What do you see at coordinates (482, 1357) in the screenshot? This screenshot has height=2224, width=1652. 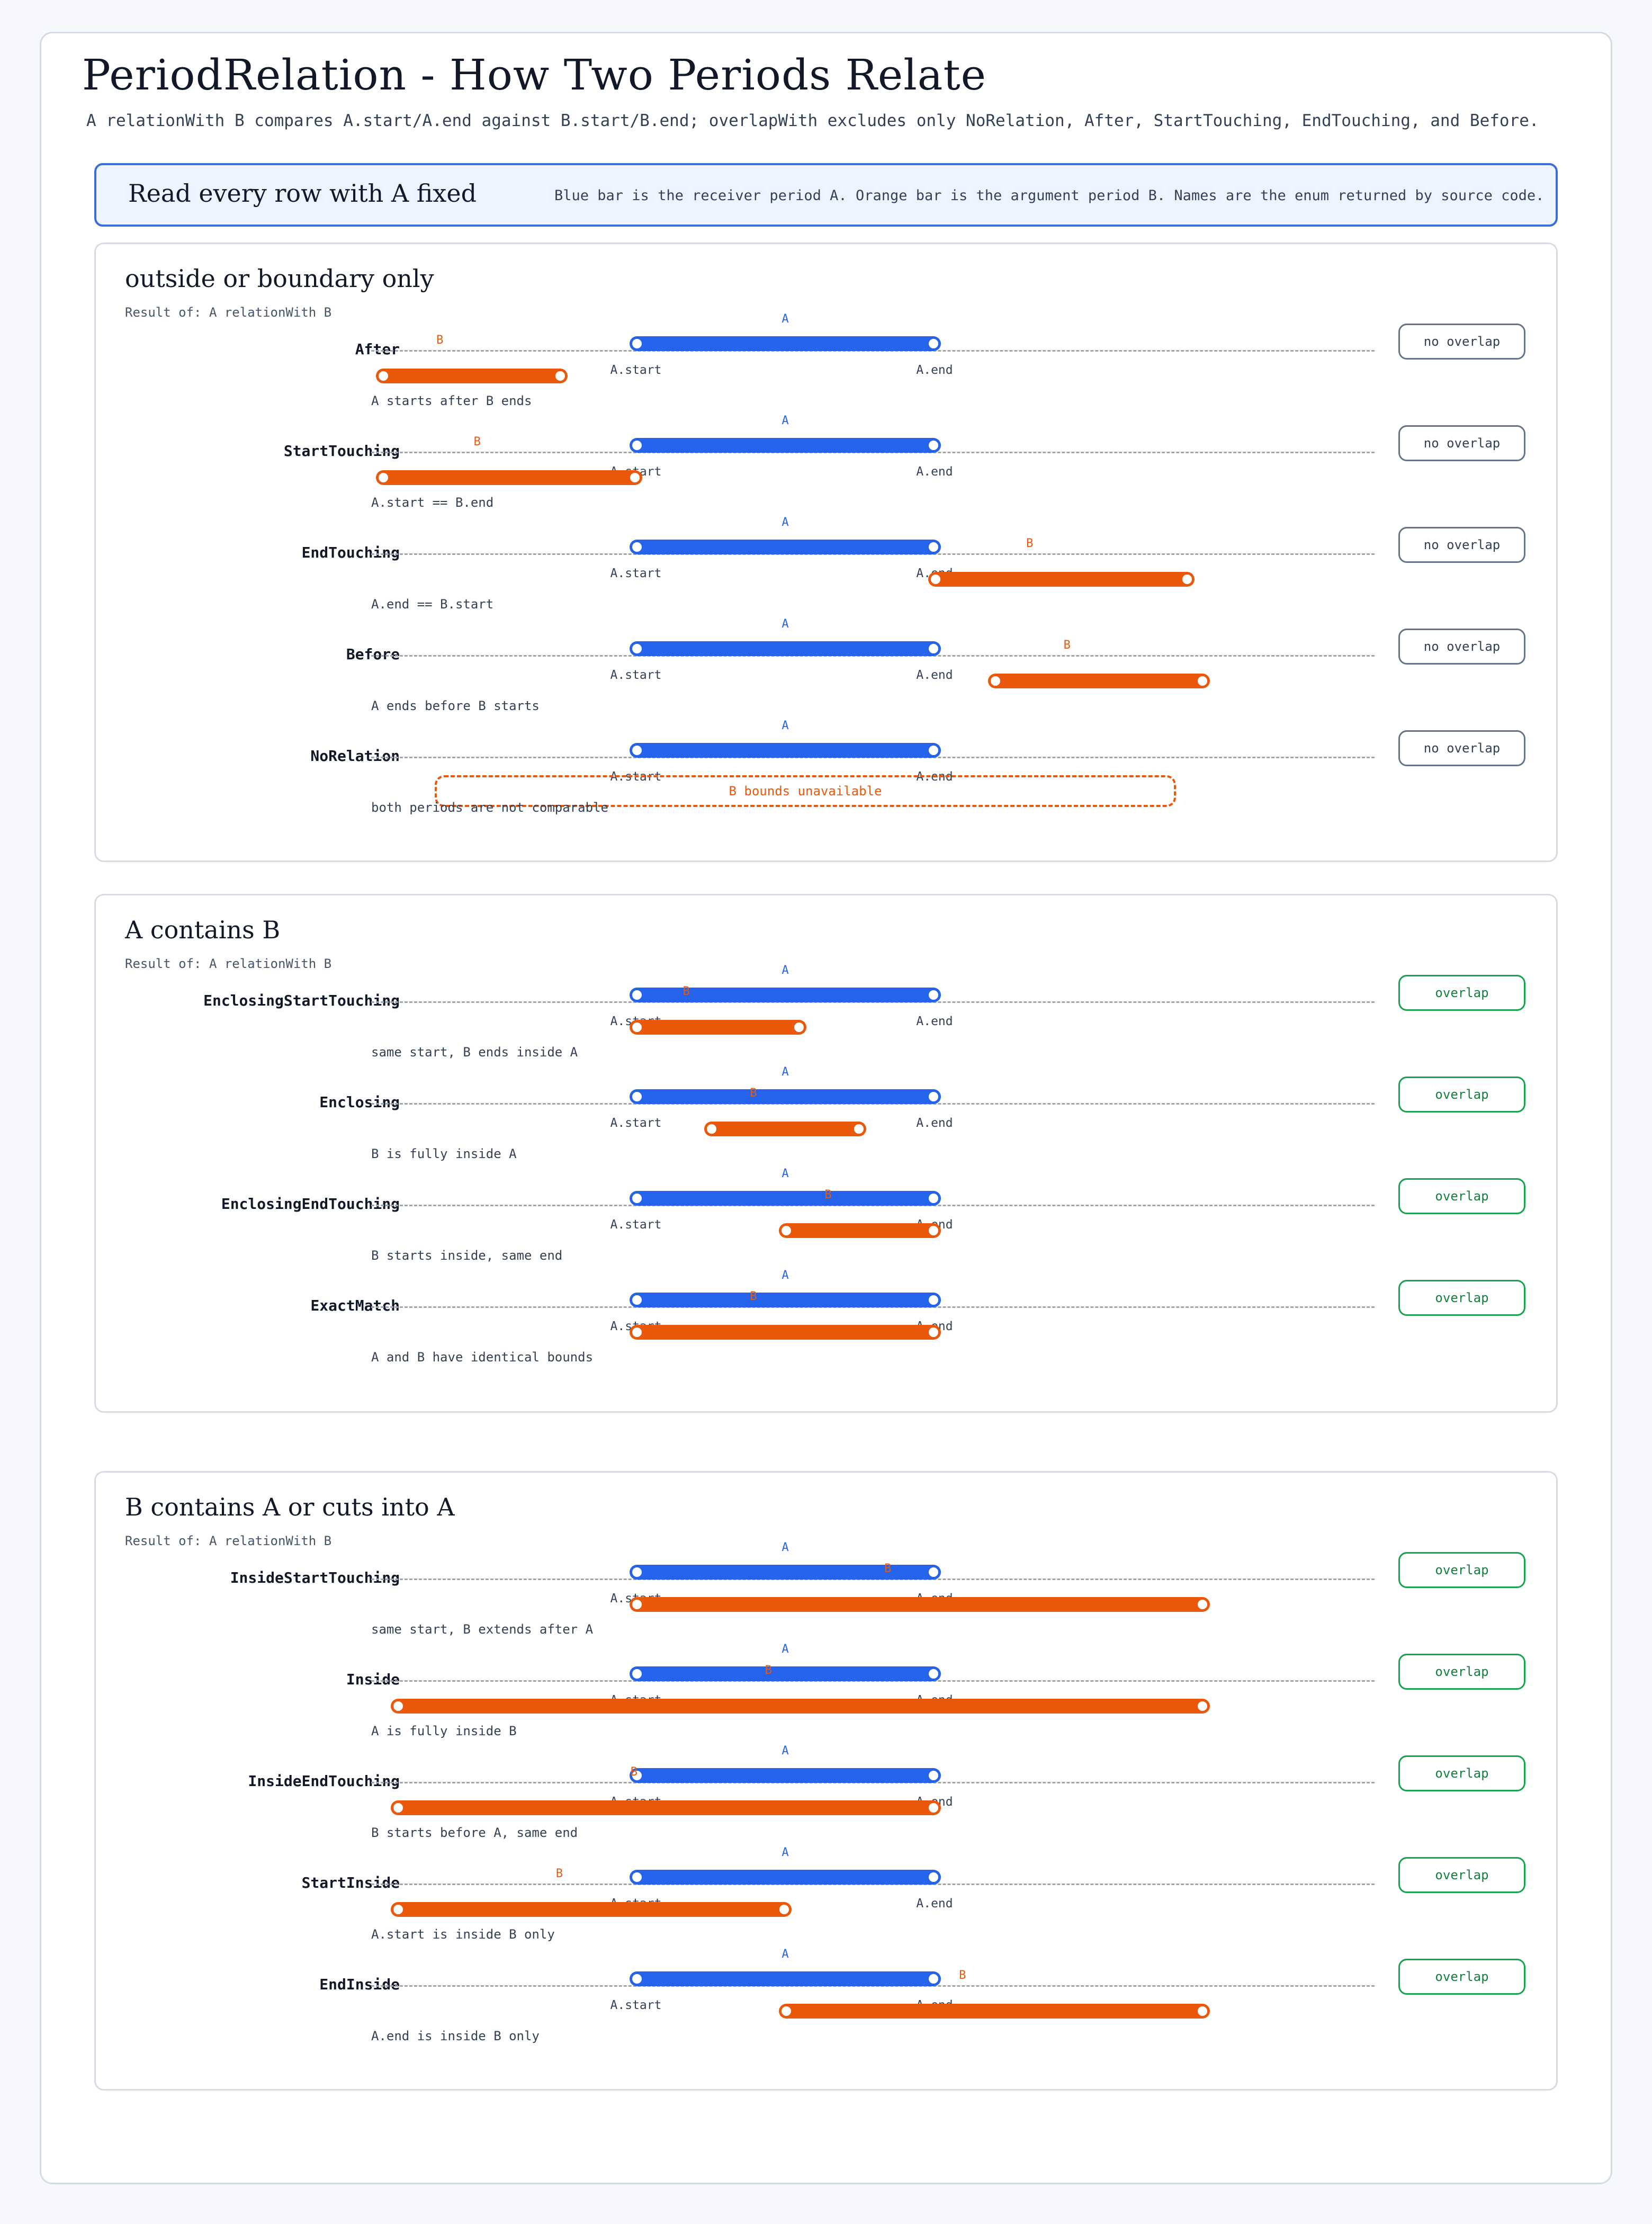 I see `relation-note: A and B have identical bounds` at bounding box center [482, 1357].